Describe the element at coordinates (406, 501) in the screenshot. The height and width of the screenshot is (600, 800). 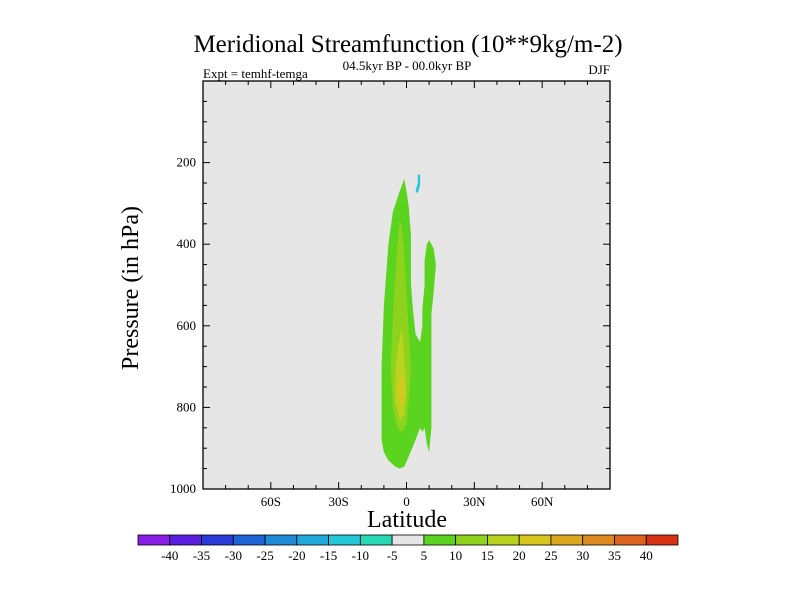
I see `x-tick-label: 0` at that location.